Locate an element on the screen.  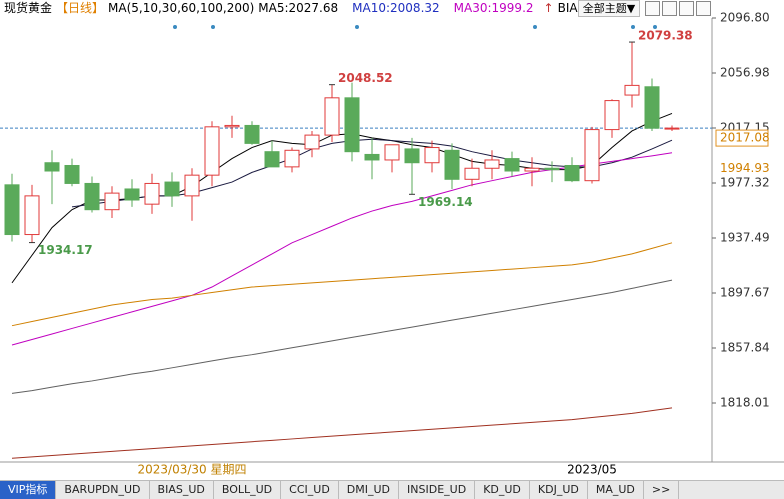
tab: MA_UD is located at coordinates (616, 490).